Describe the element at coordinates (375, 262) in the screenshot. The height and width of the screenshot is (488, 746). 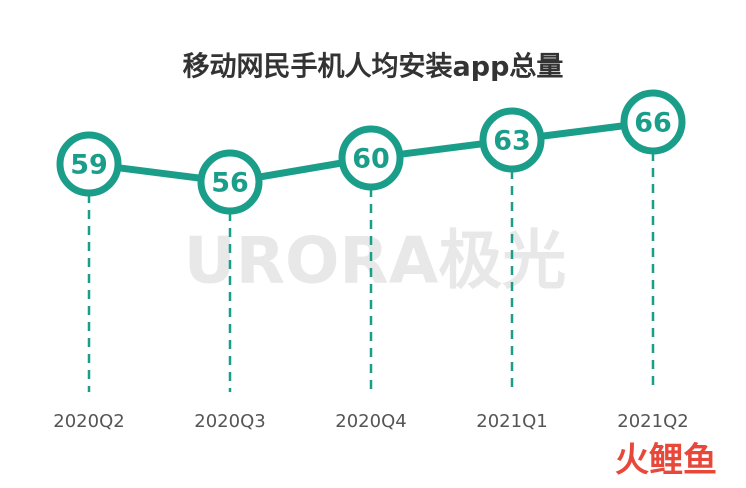
I see `watermark: URORA极光` at that location.